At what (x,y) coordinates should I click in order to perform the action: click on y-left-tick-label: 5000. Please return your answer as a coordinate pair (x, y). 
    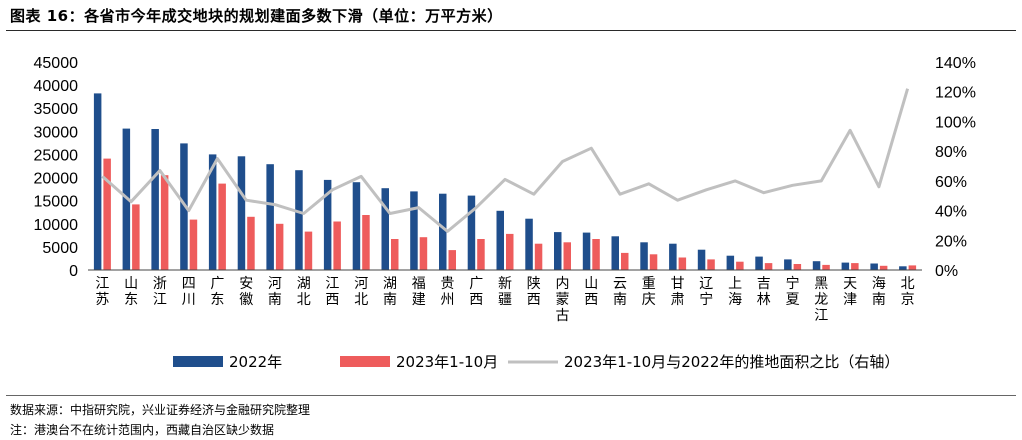
    Looking at the image, I should click on (60, 248).